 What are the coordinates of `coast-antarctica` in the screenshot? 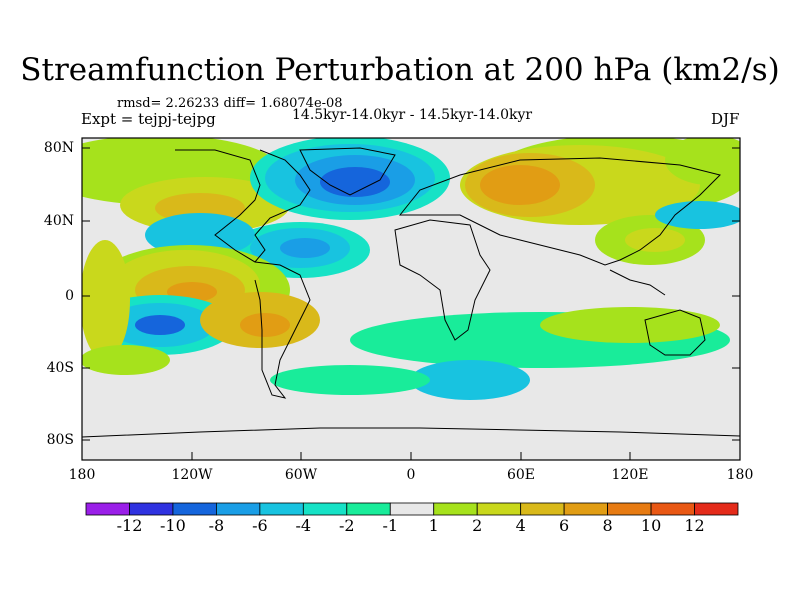 It's located at (411, 432).